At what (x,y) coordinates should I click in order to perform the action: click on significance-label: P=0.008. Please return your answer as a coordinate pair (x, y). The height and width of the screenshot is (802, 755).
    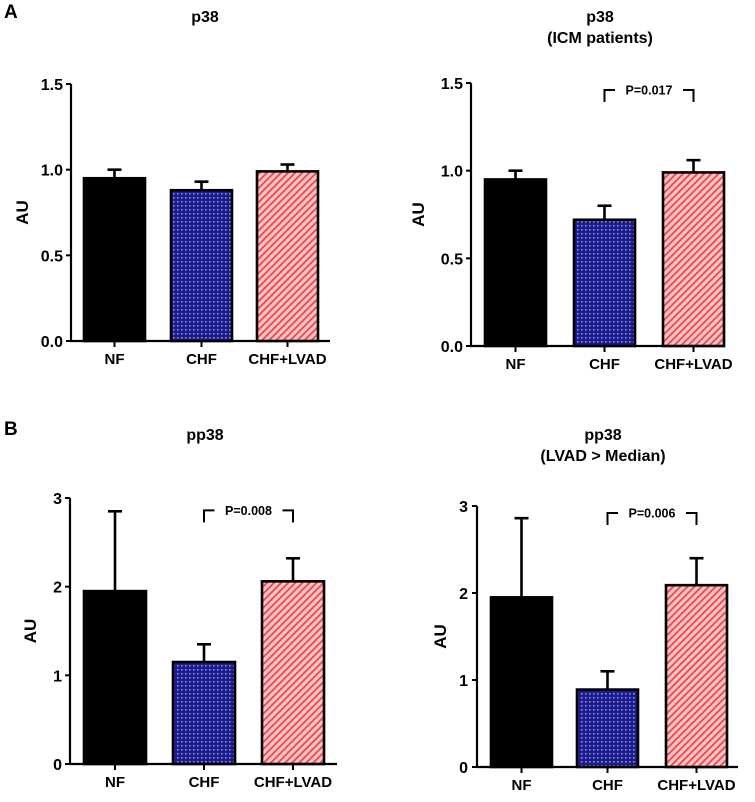
    Looking at the image, I should click on (248, 511).